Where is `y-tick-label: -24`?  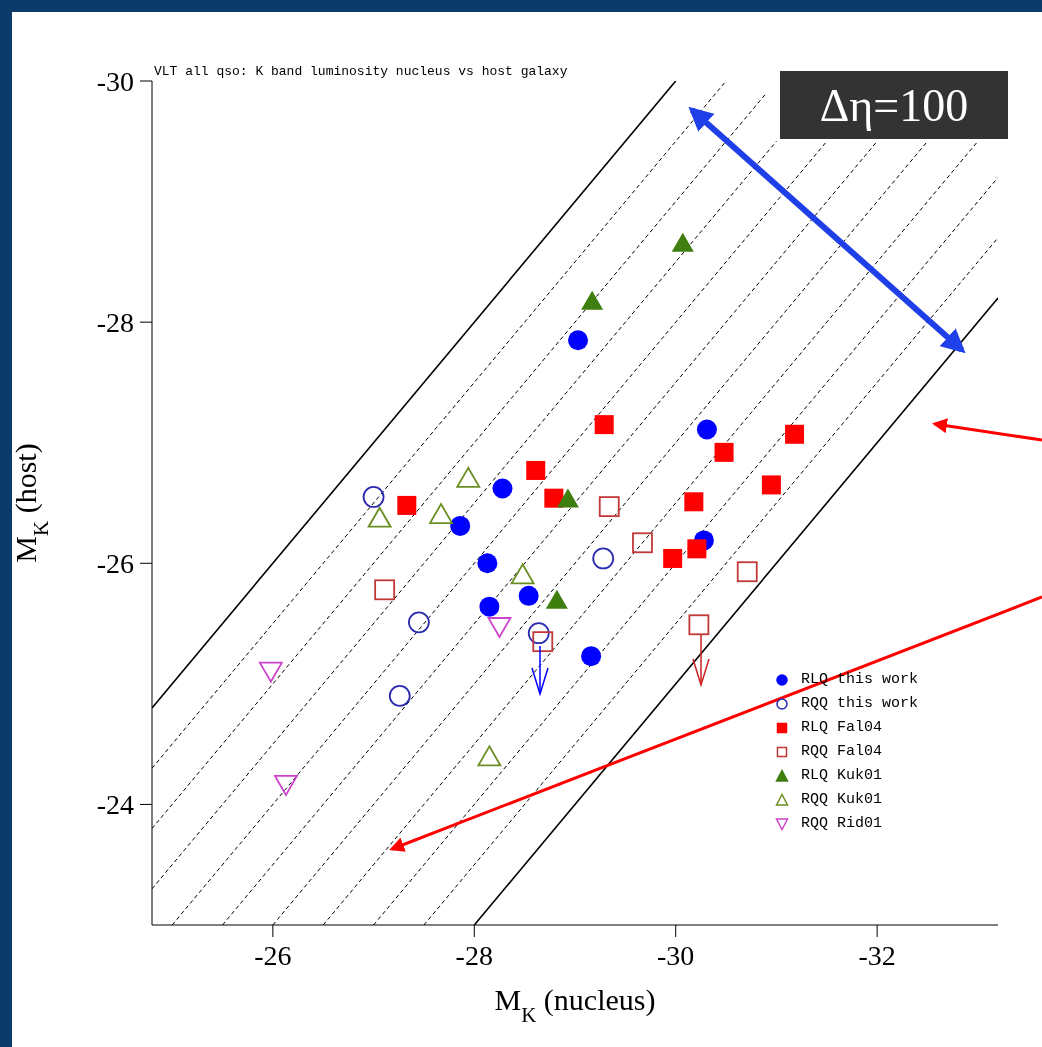 y-tick-label: -24 is located at coordinates (115, 805).